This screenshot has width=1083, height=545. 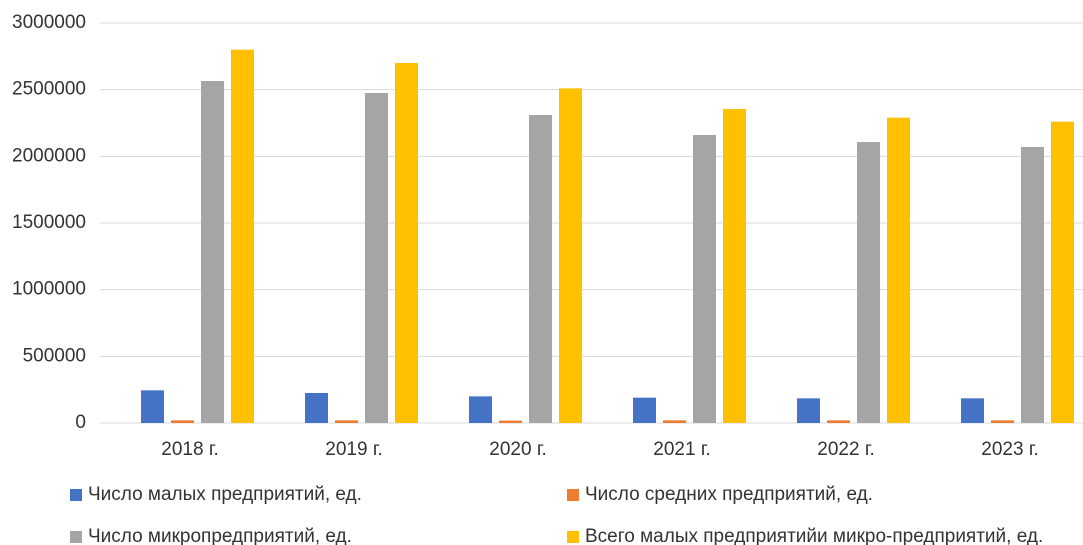 I want to click on legend-label: Число средних предприятий, ед., so click(x=729, y=494).